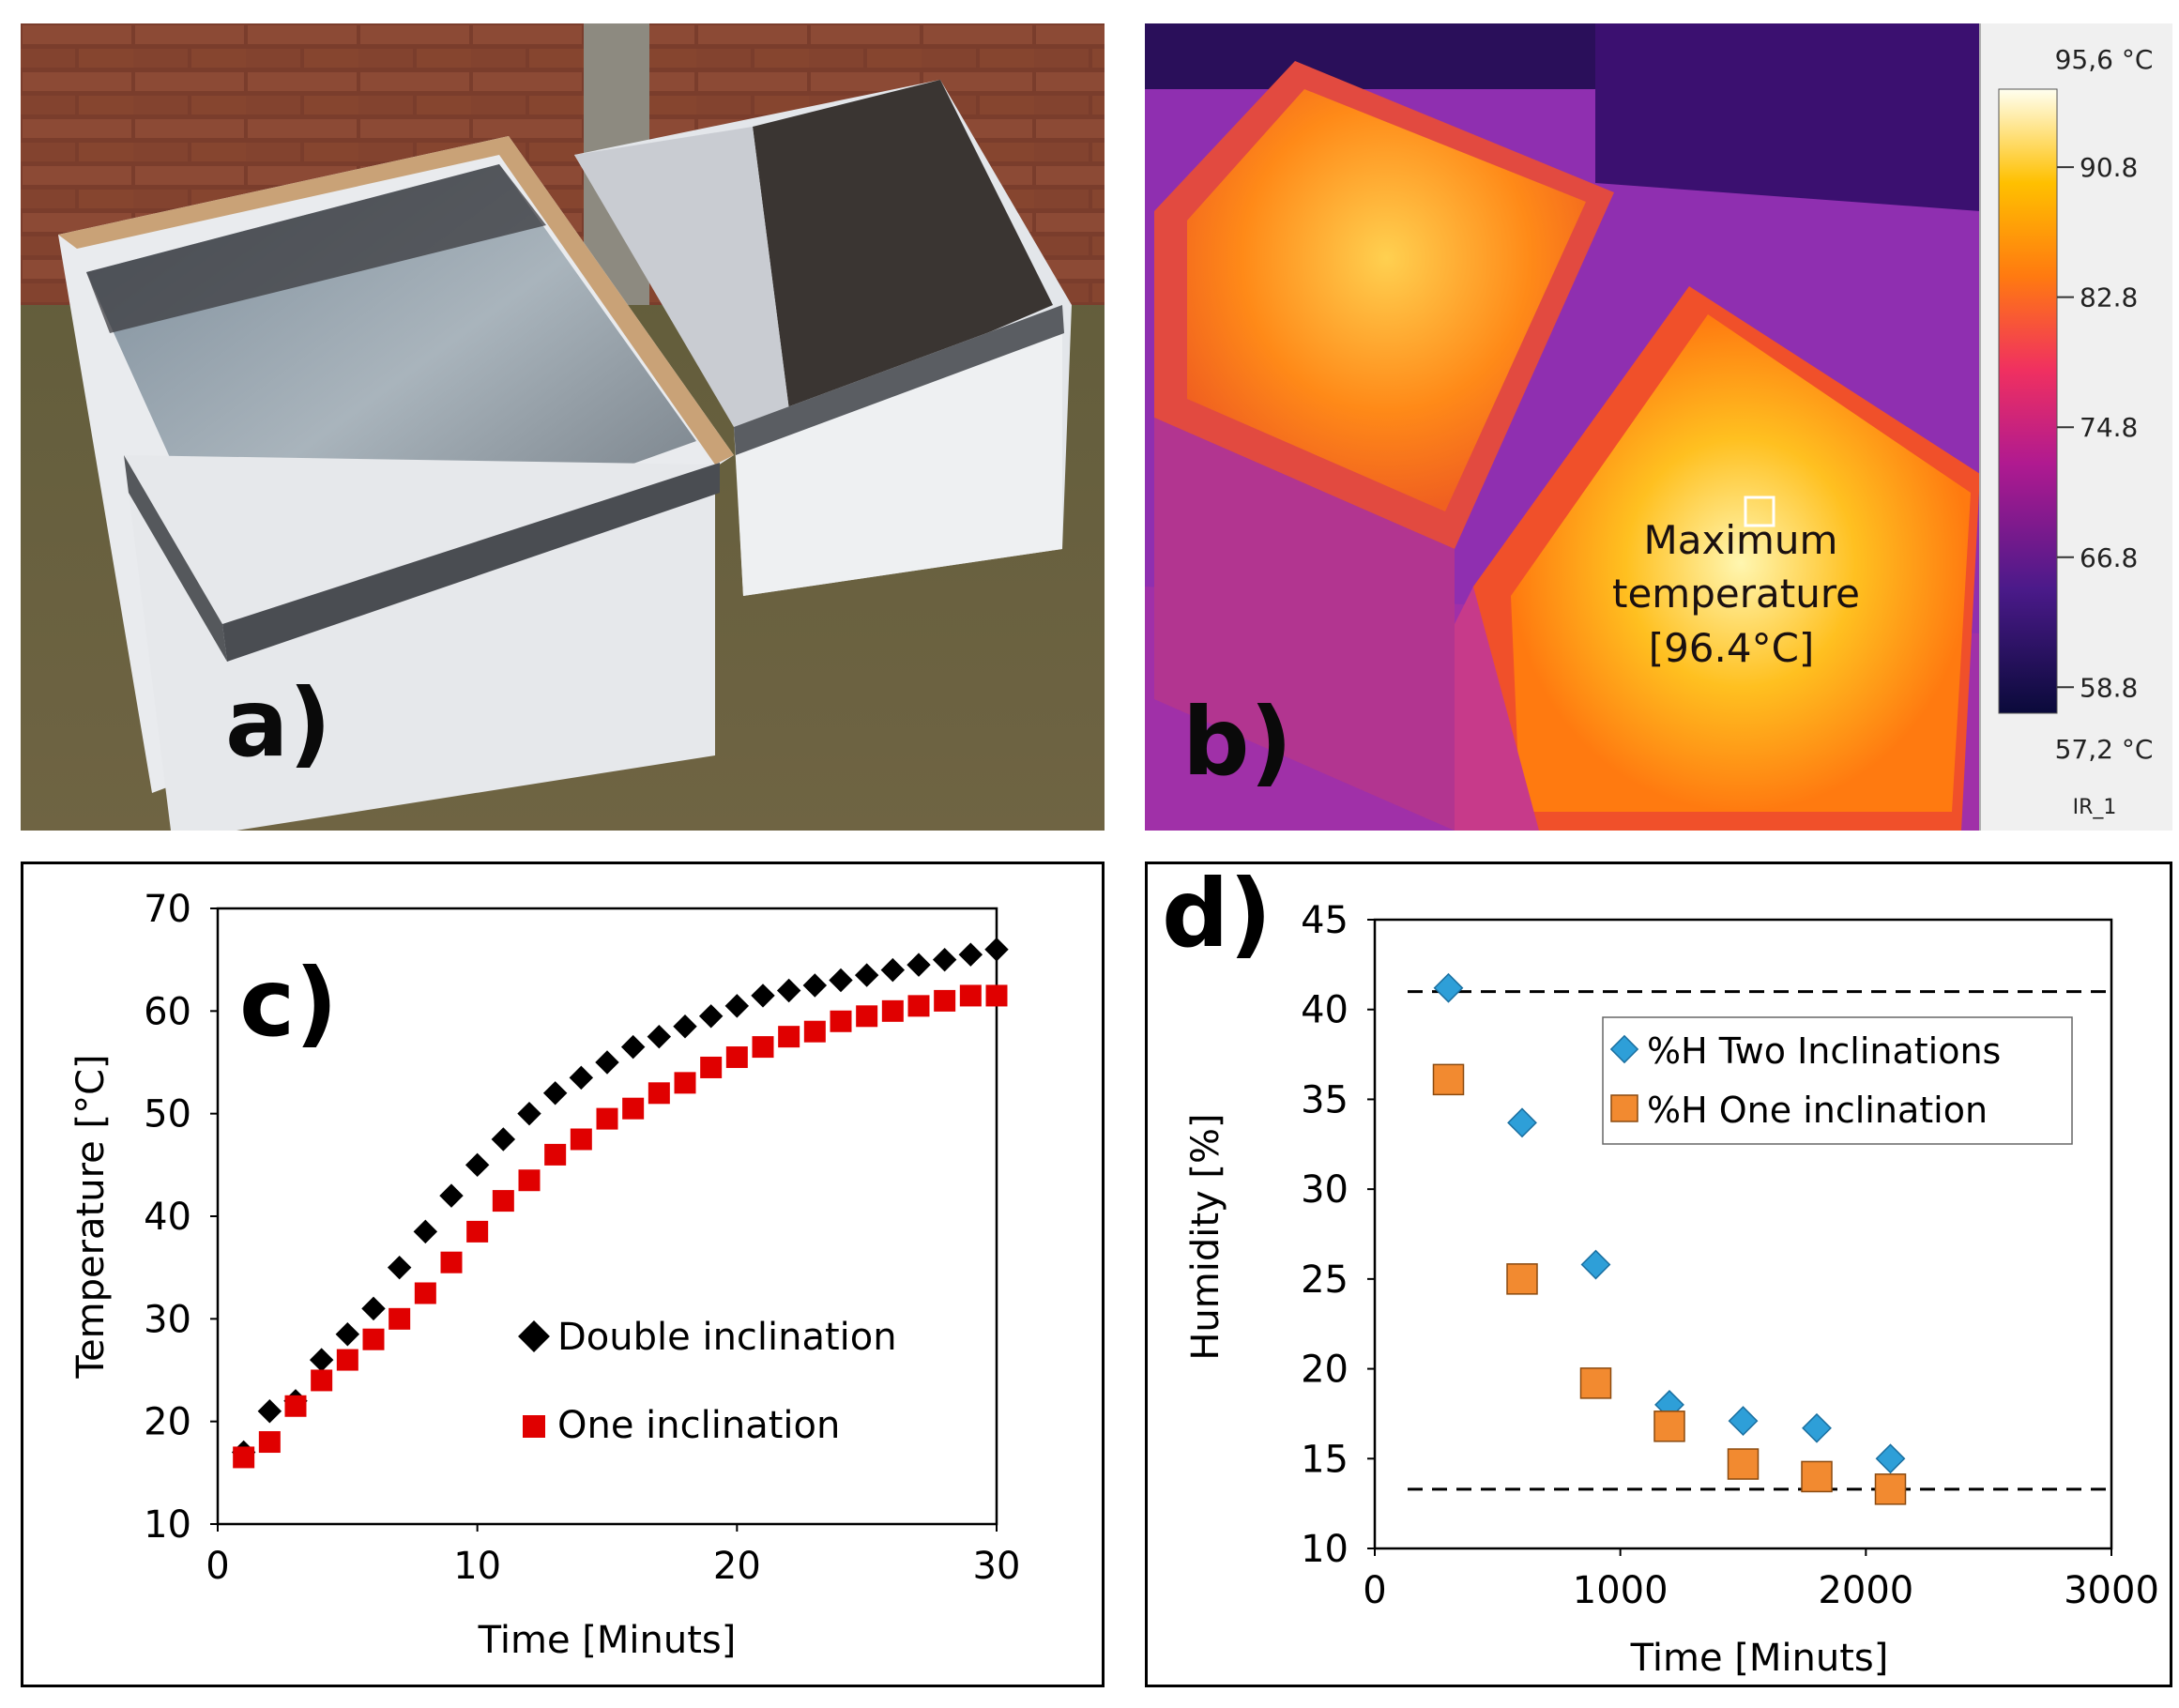 Image resolution: width=2179 pixels, height=1708 pixels. What do you see at coordinates (2109, 557) in the screenshot?
I see `scale-tick-label: 66.8` at bounding box center [2109, 557].